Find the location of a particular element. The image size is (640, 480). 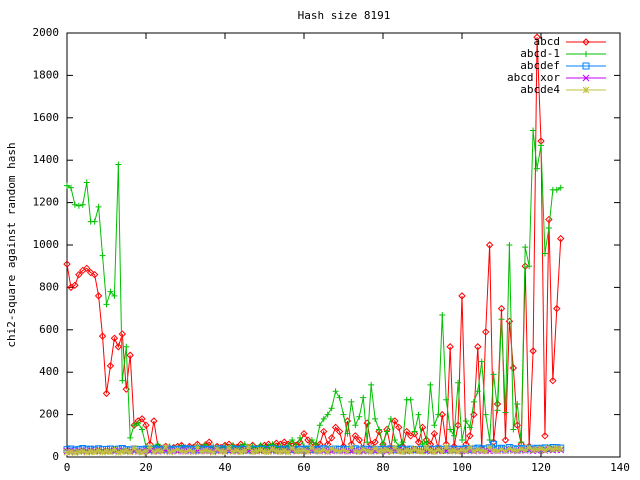

x-tick-label: 40 is located at coordinates (224, 467).